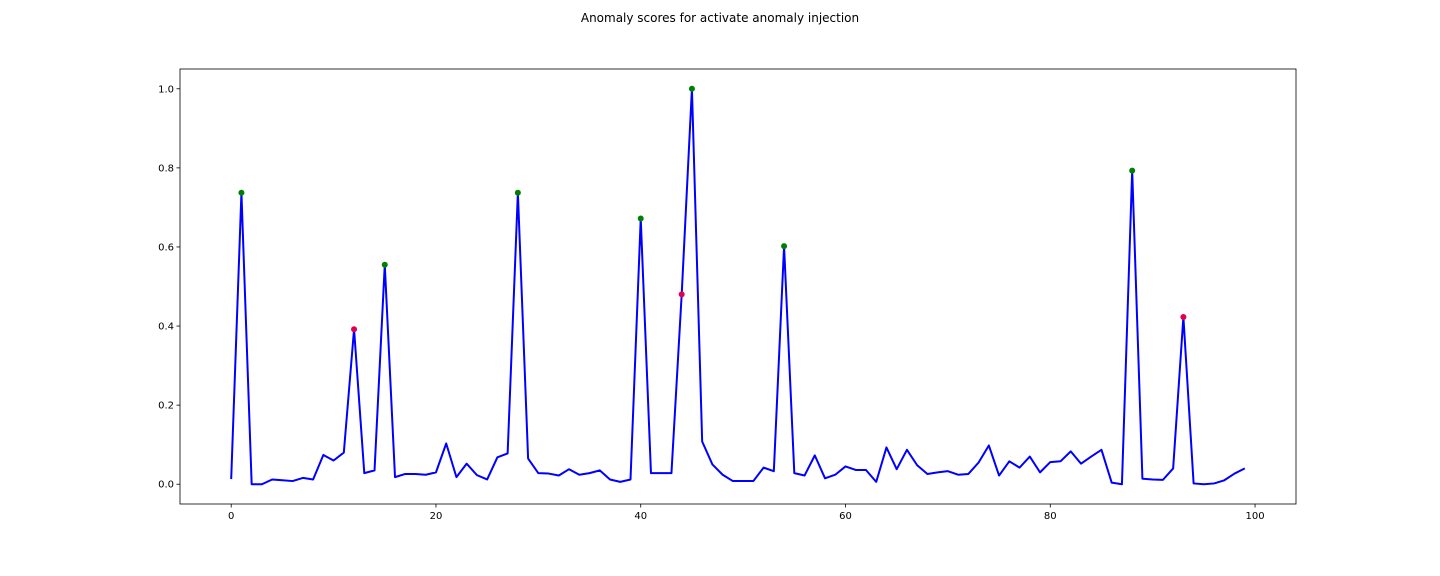 The image size is (1440, 576). Describe the element at coordinates (640, 516) in the screenshot. I see `x-tick-label: 40` at that location.